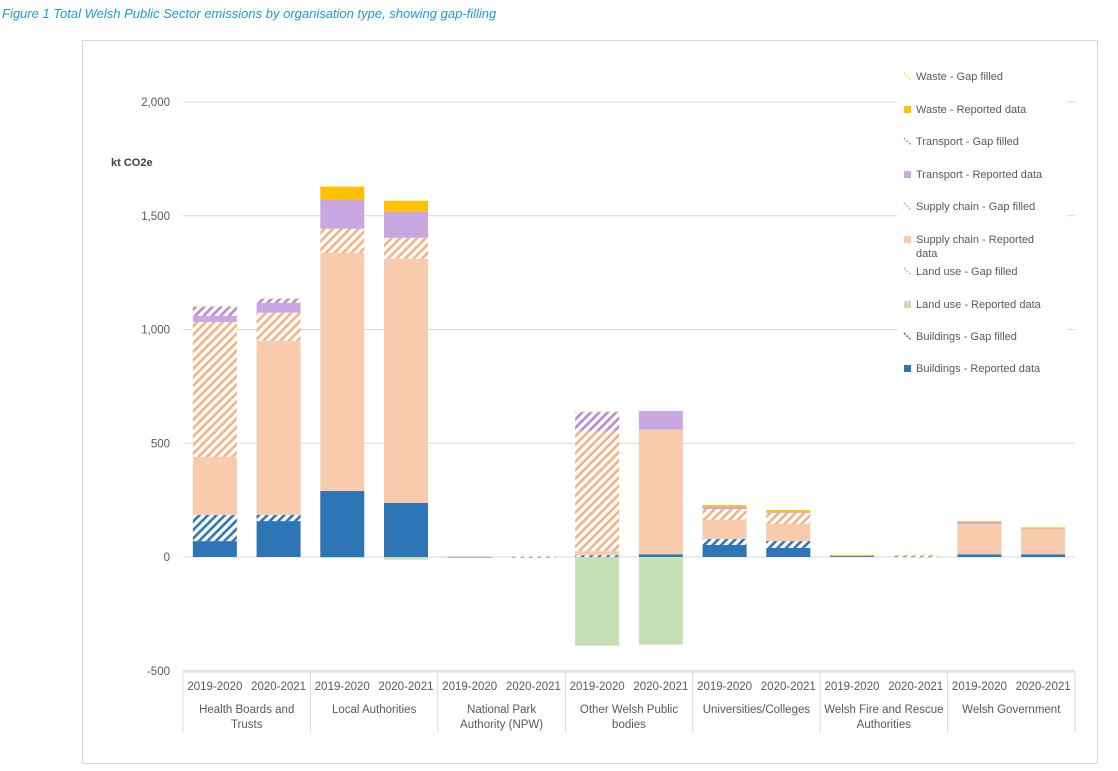 This screenshot has height=771, width=1118. I want to click on legend-background, so click(982, 221).